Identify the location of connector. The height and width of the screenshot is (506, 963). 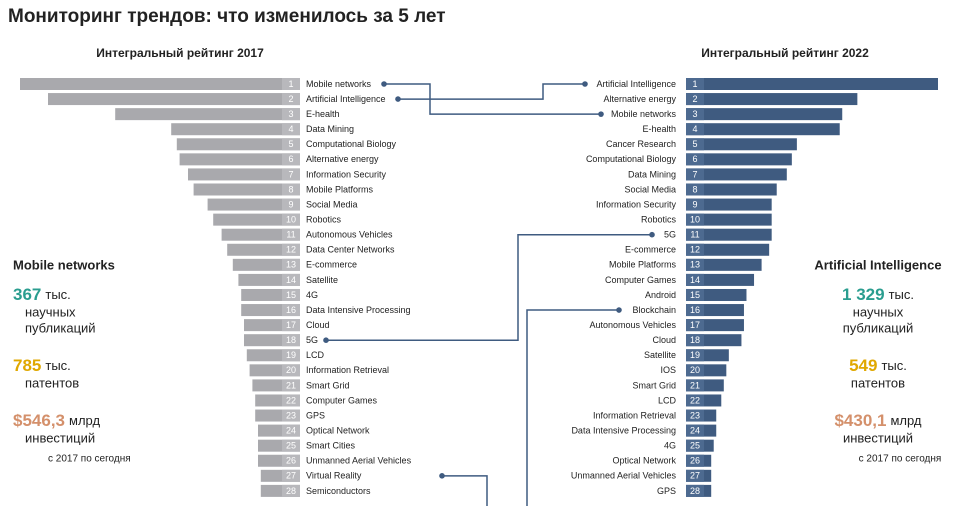
(491, 91).